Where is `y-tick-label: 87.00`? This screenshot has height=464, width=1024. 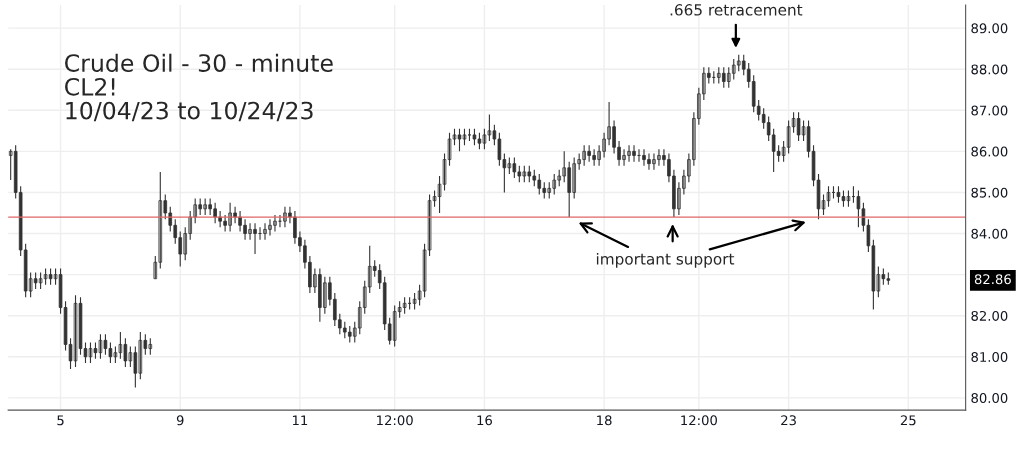 y-tick-label: 87.00 is located at coordinates (989, 110).